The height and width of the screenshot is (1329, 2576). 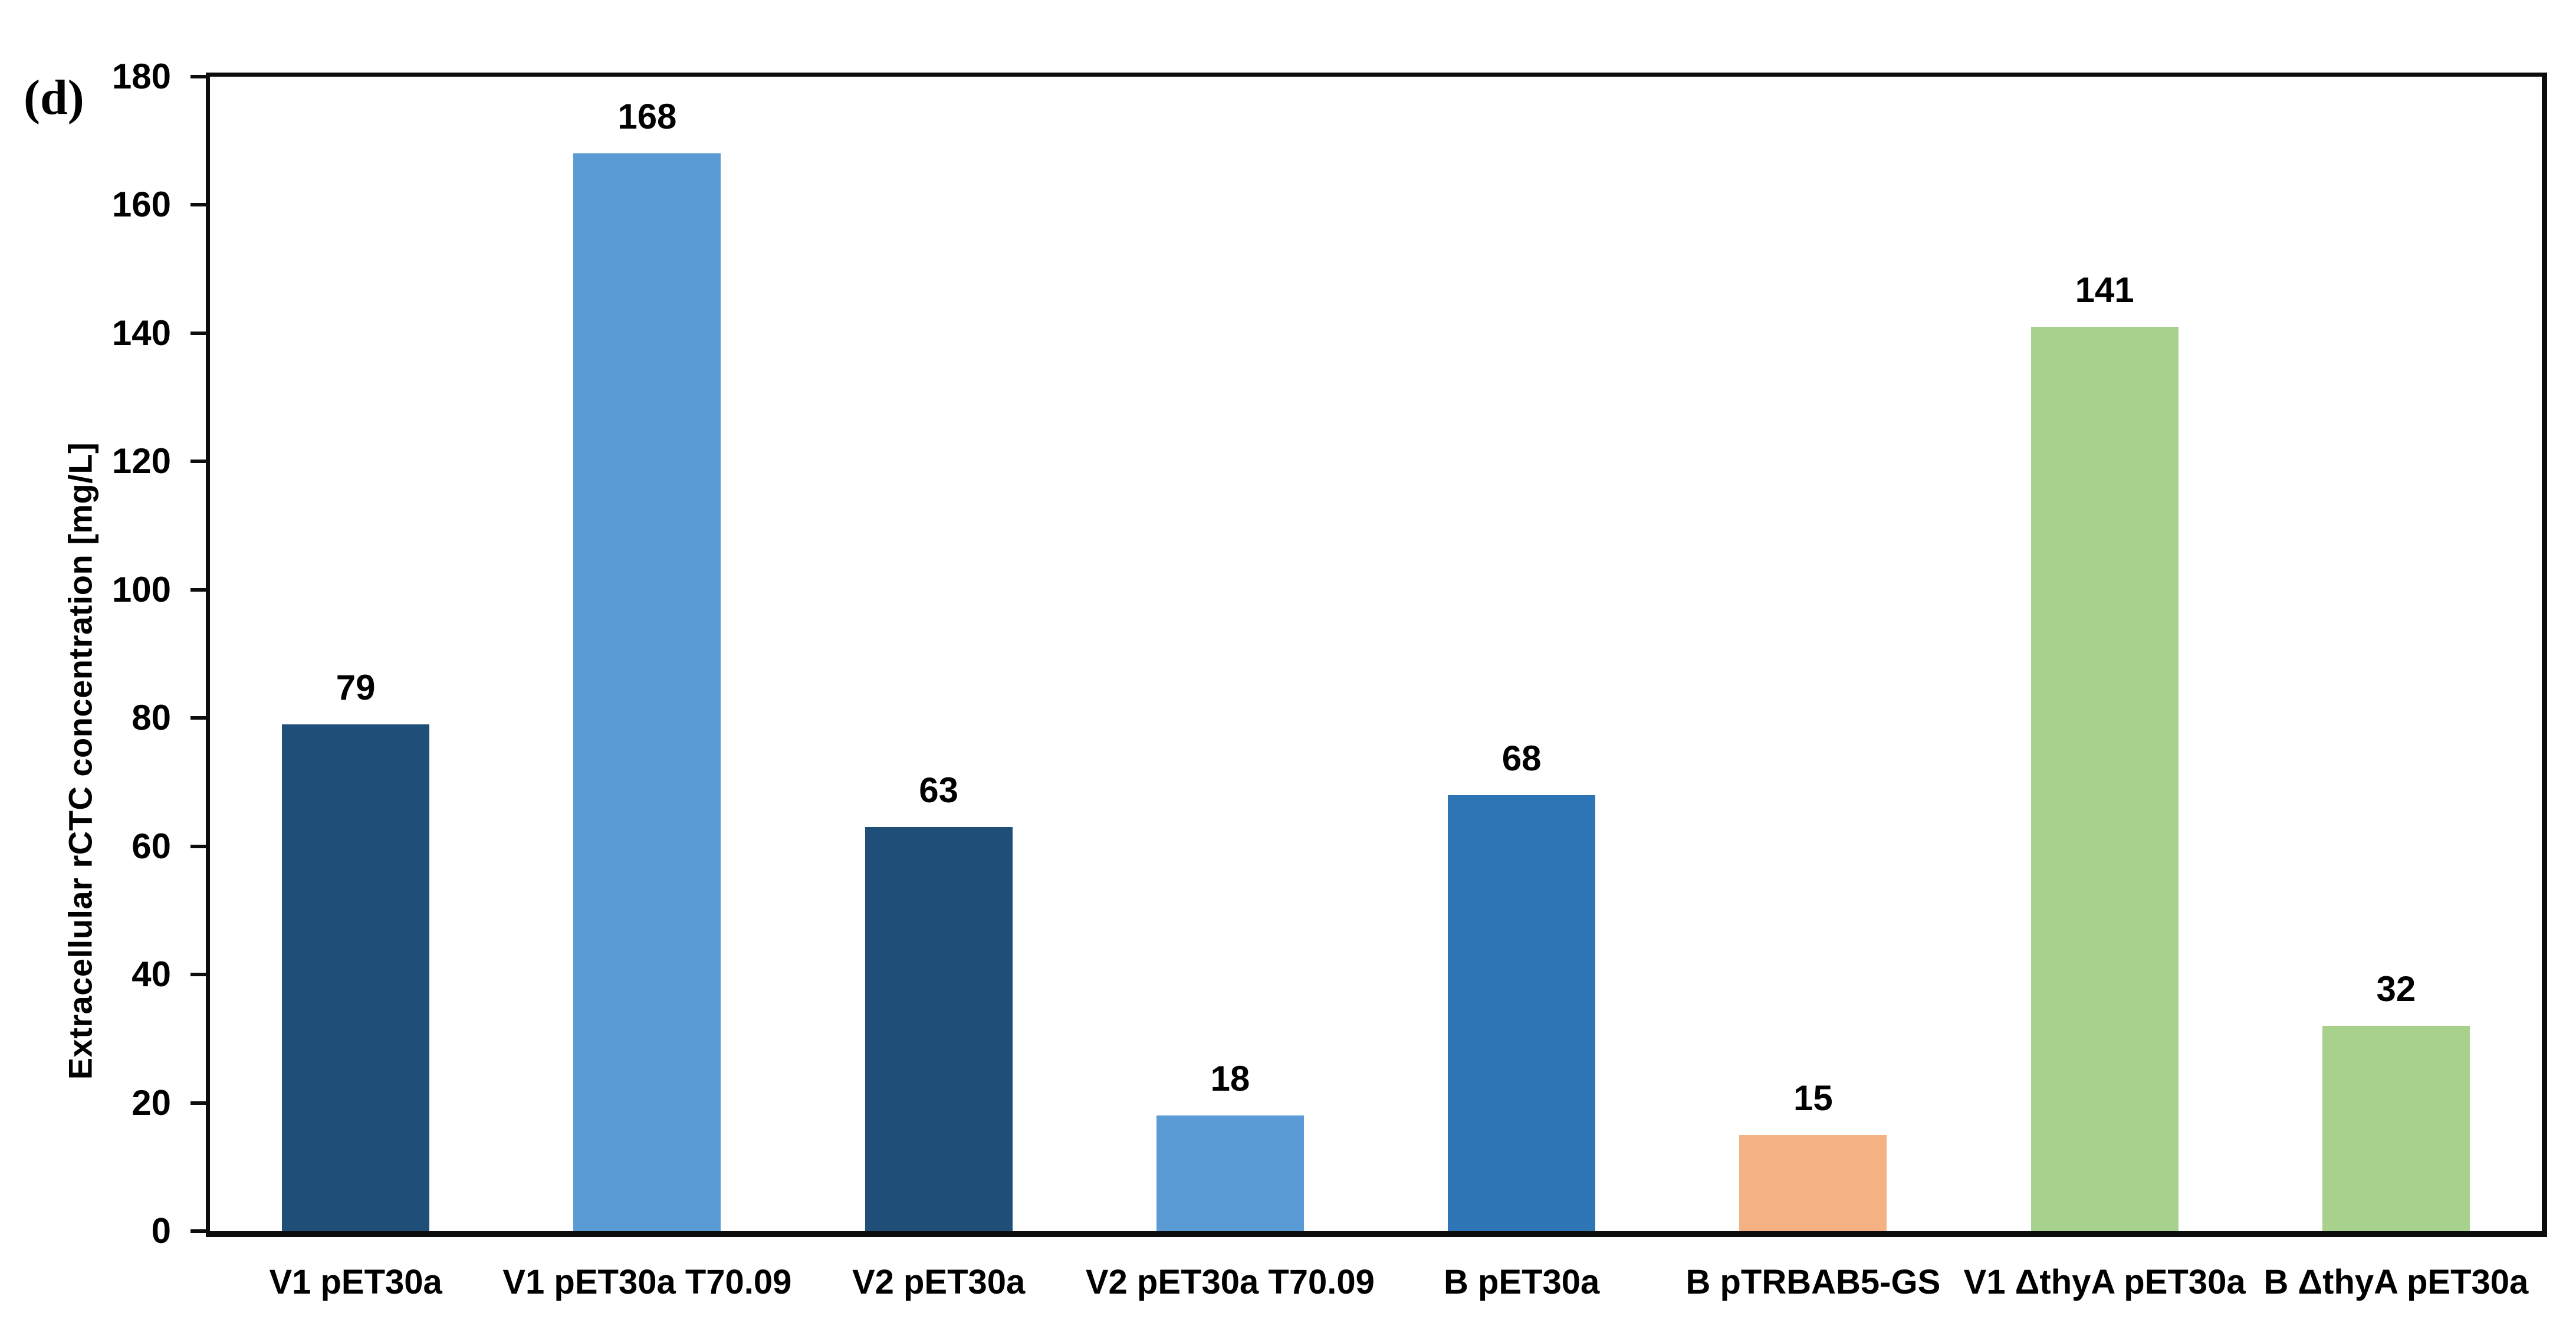 What do you see at coordinates (151, 974) in the screenshot?
I see `y-axis-tick-label: 40` at bounding box center [151, 974].